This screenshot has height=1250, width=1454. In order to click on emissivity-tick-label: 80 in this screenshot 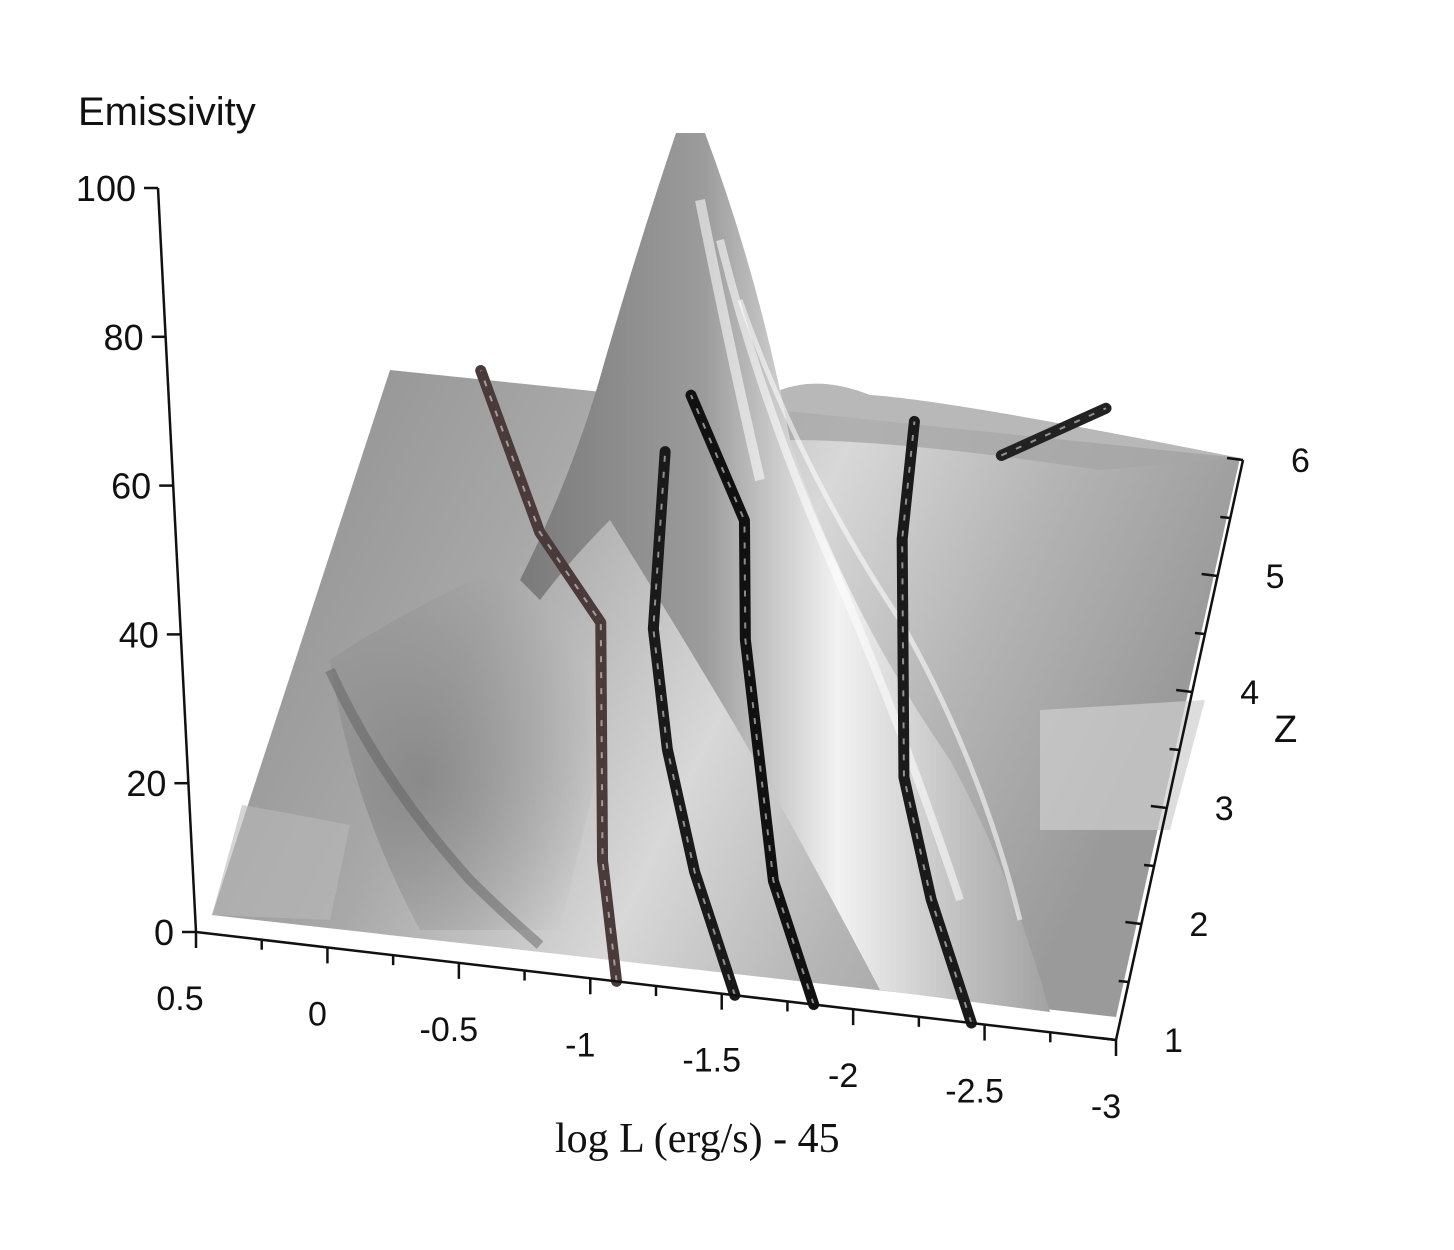, I will do `click(124, 337)`.